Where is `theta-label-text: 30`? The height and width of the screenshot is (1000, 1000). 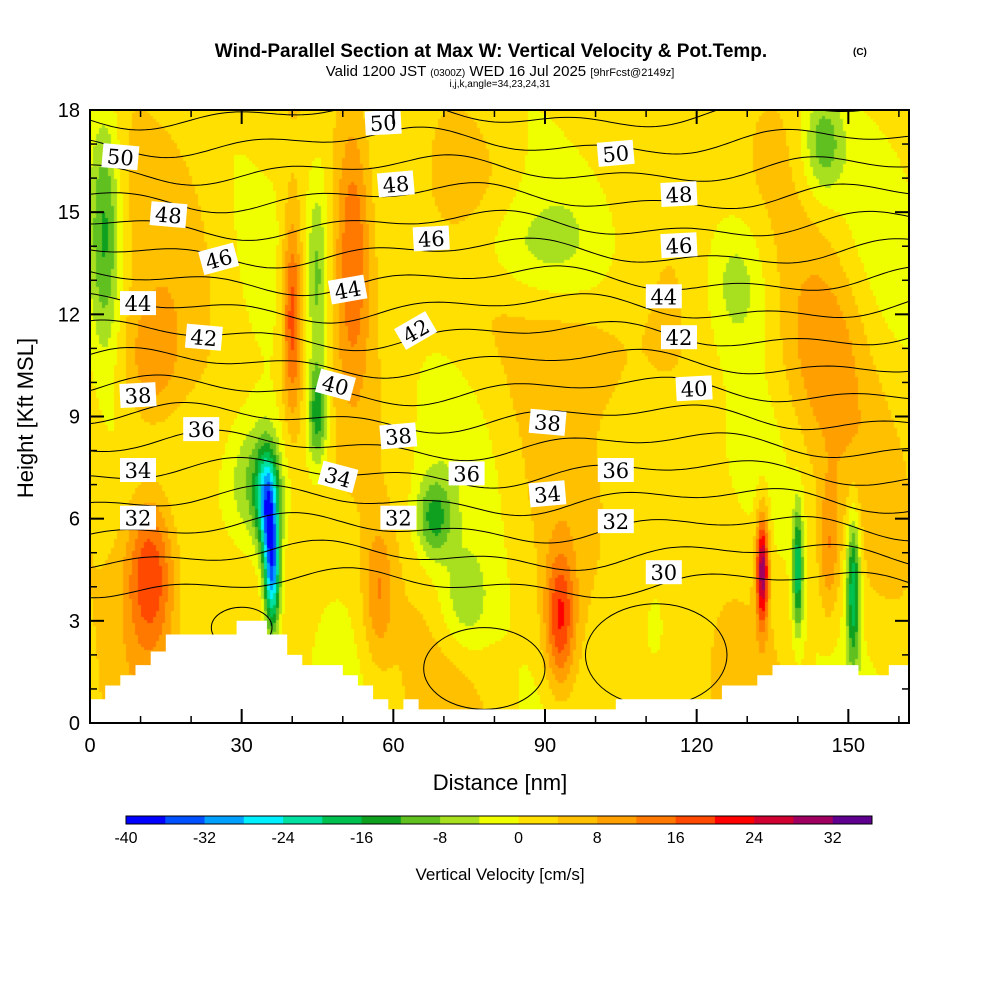
theta-label-text: 30 is located at coordinates (663, 573).